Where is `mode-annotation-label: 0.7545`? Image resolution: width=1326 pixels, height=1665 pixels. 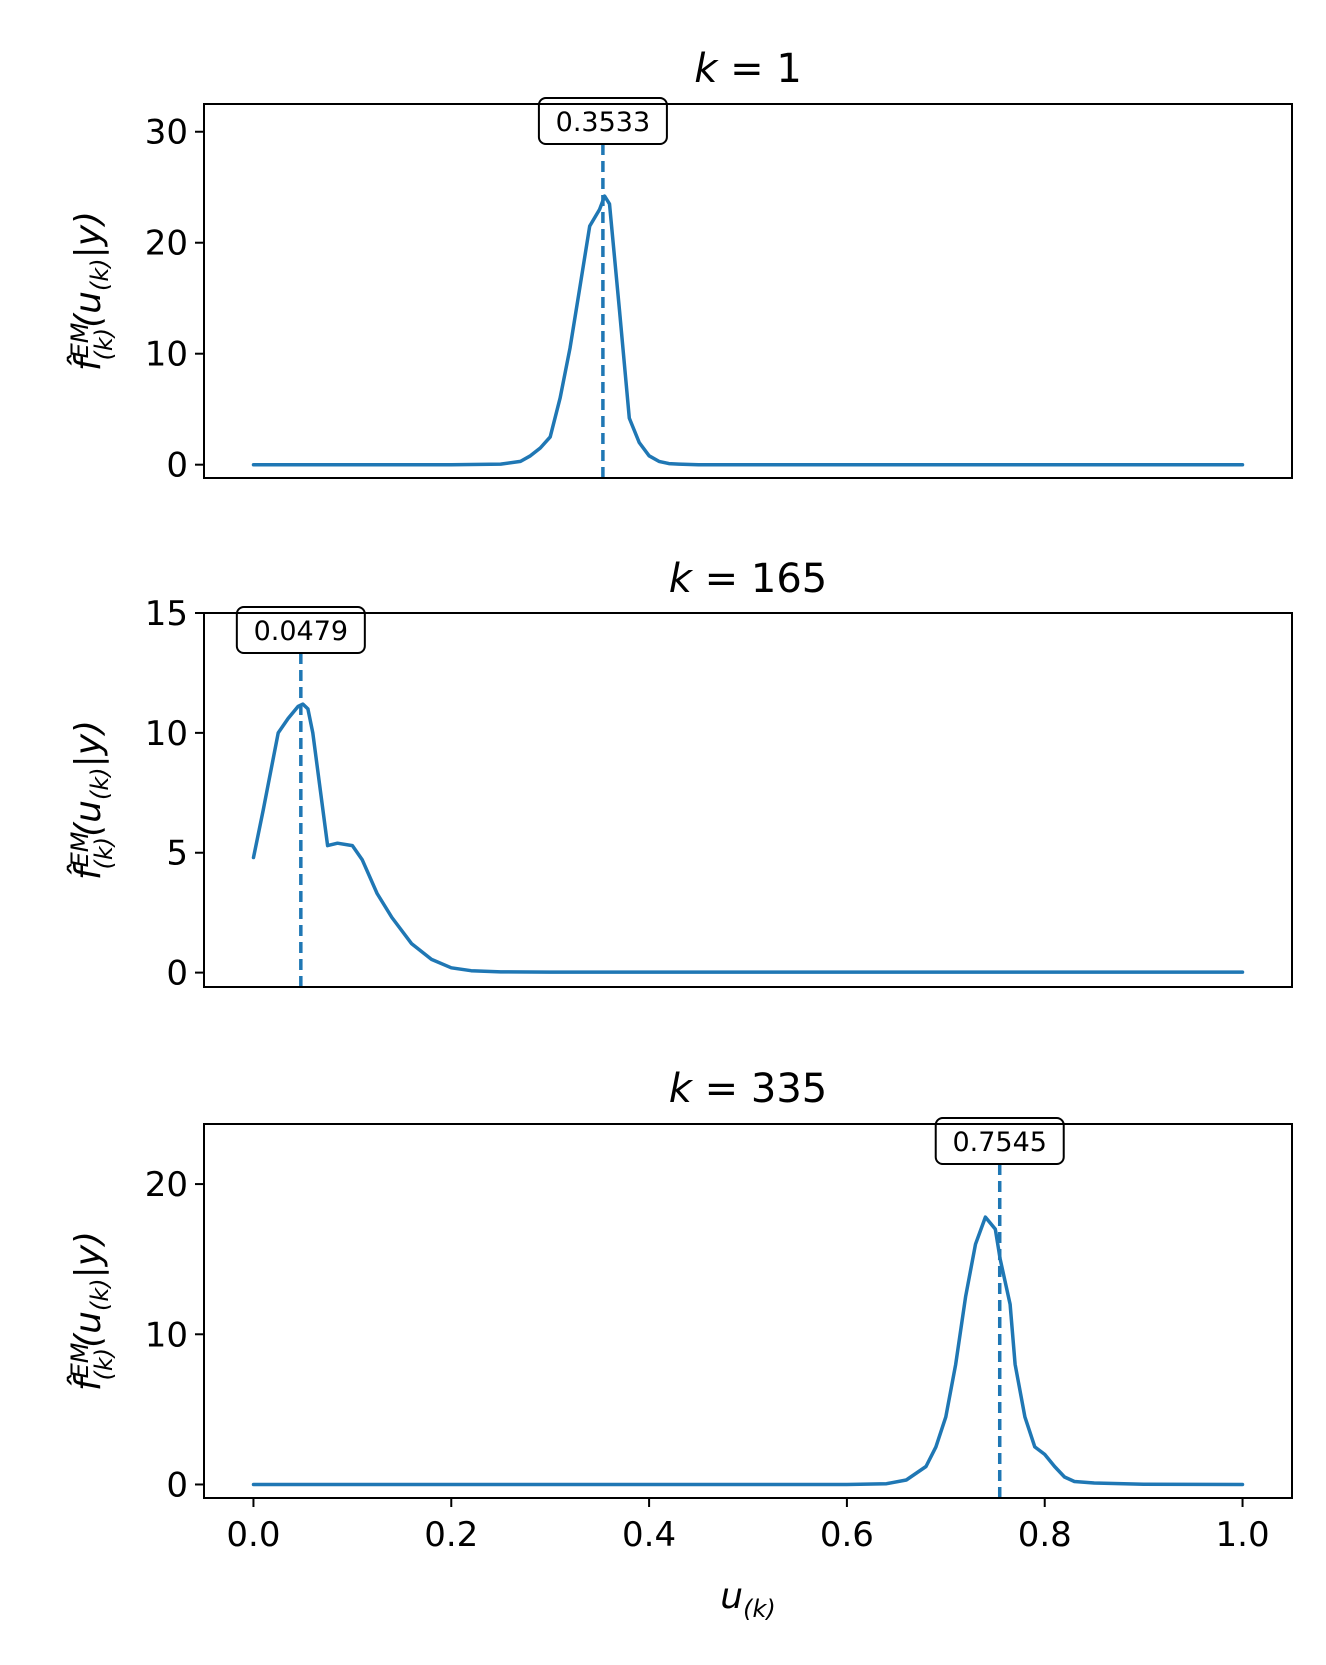 mode-annotation-label: 0.7545 is located at coordinates (999, 1142).